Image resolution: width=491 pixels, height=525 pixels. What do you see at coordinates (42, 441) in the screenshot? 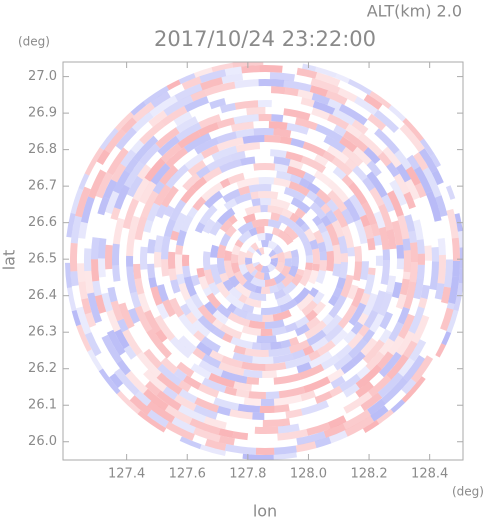
I see `y-tick-label: 26.0` at bounding box center [42, 441].